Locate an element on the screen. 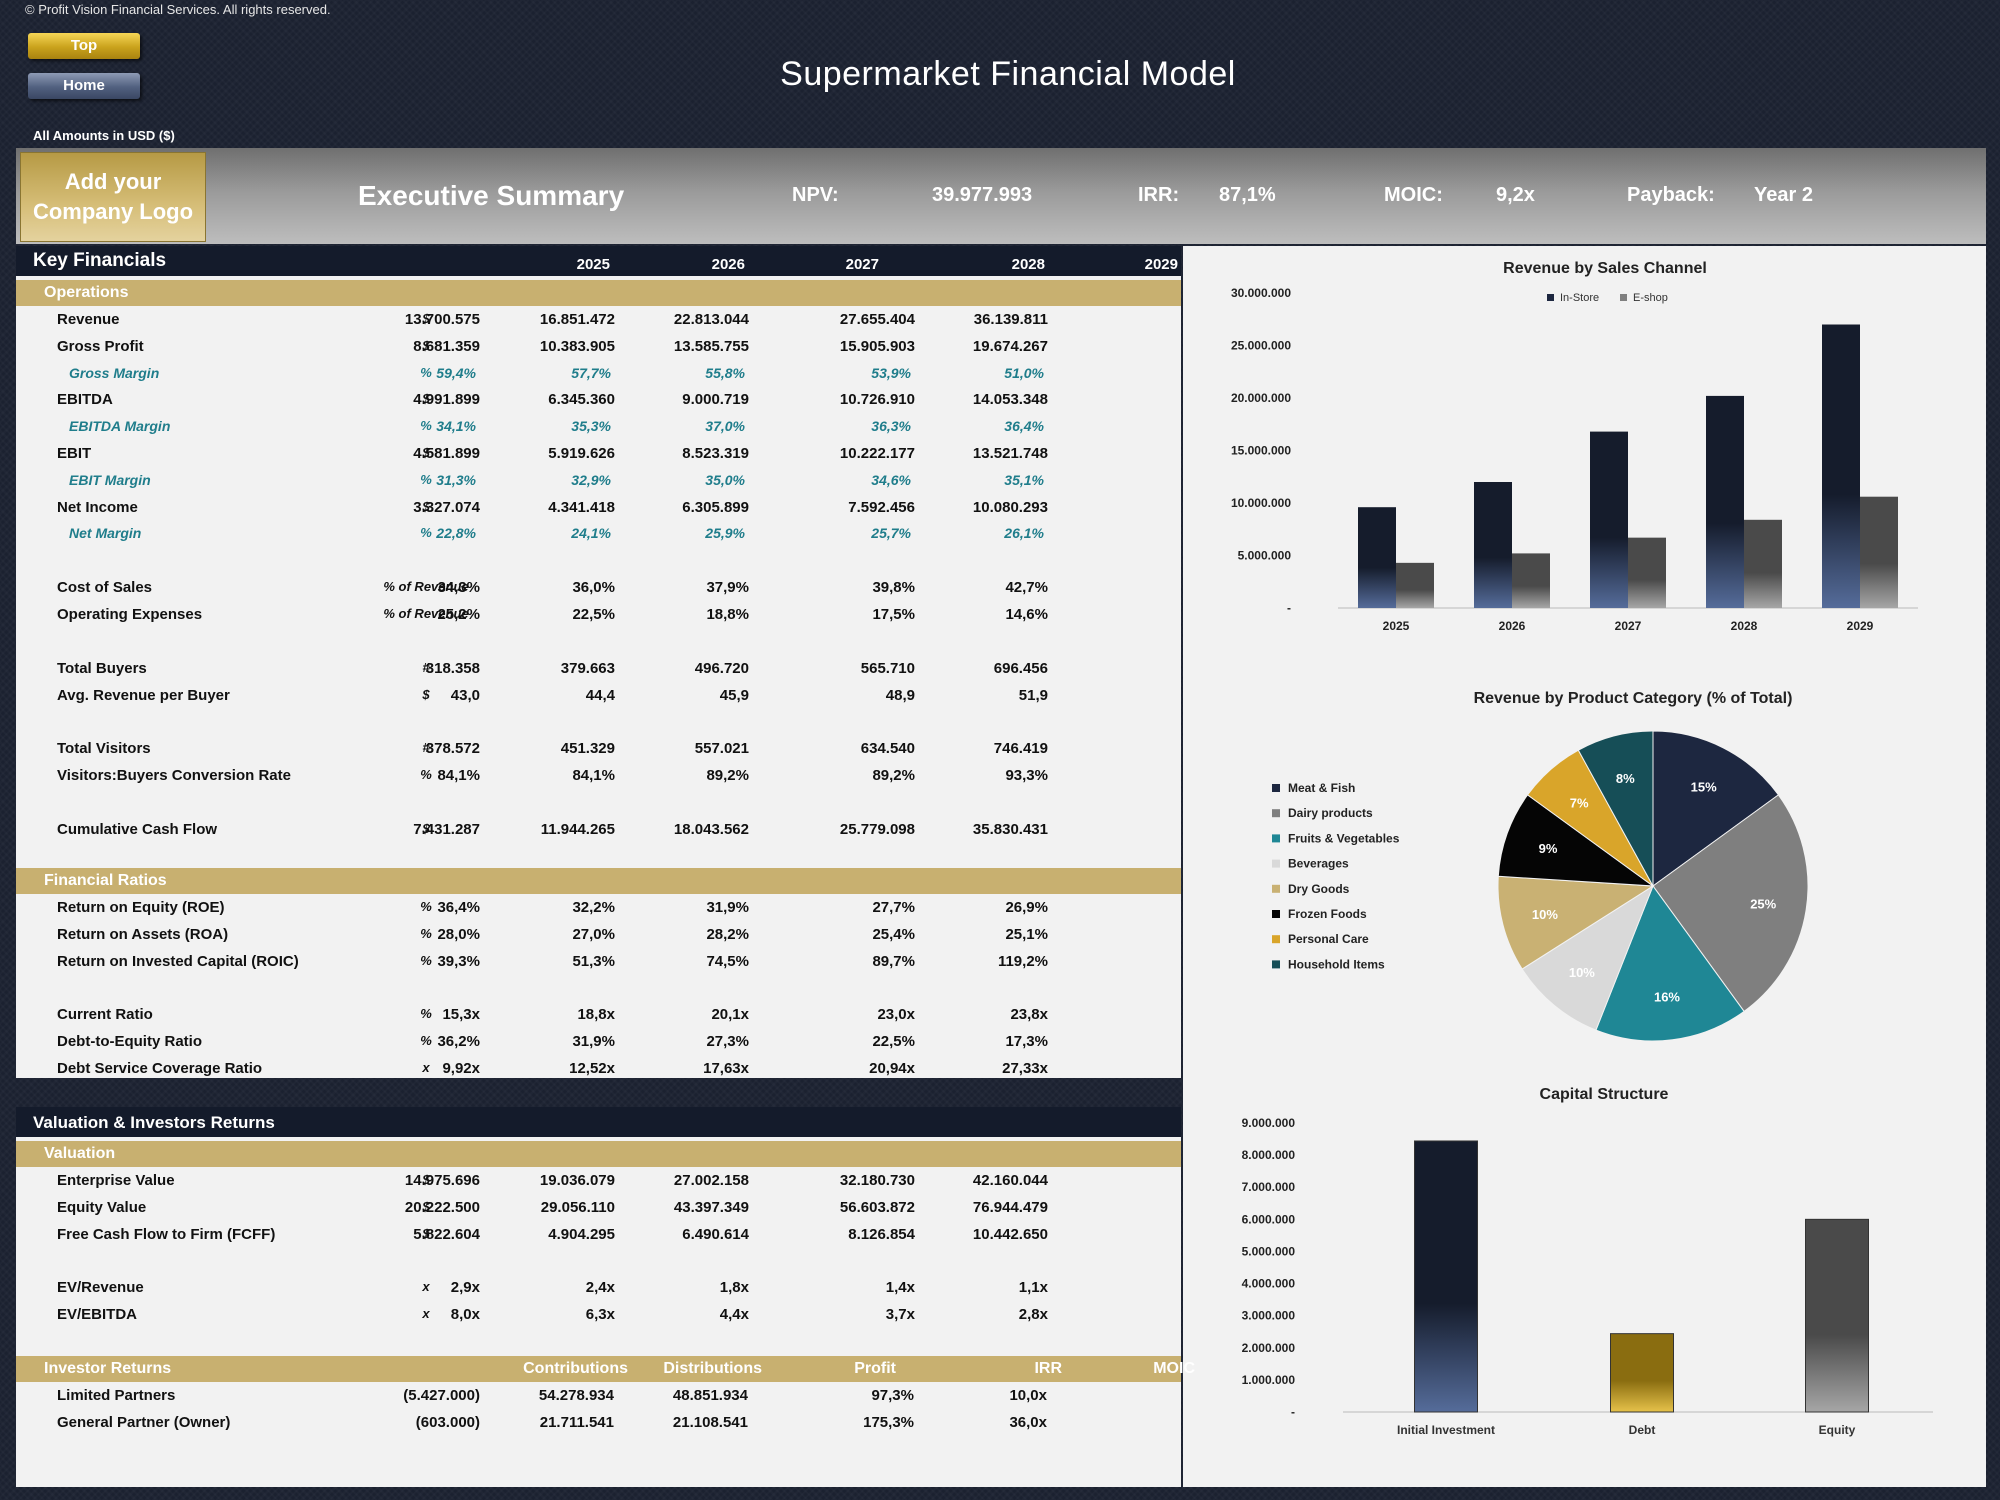 This screenshot has width=2000, height=1500. pie-slice-dairy-products is located at coordinates (1730, 903).